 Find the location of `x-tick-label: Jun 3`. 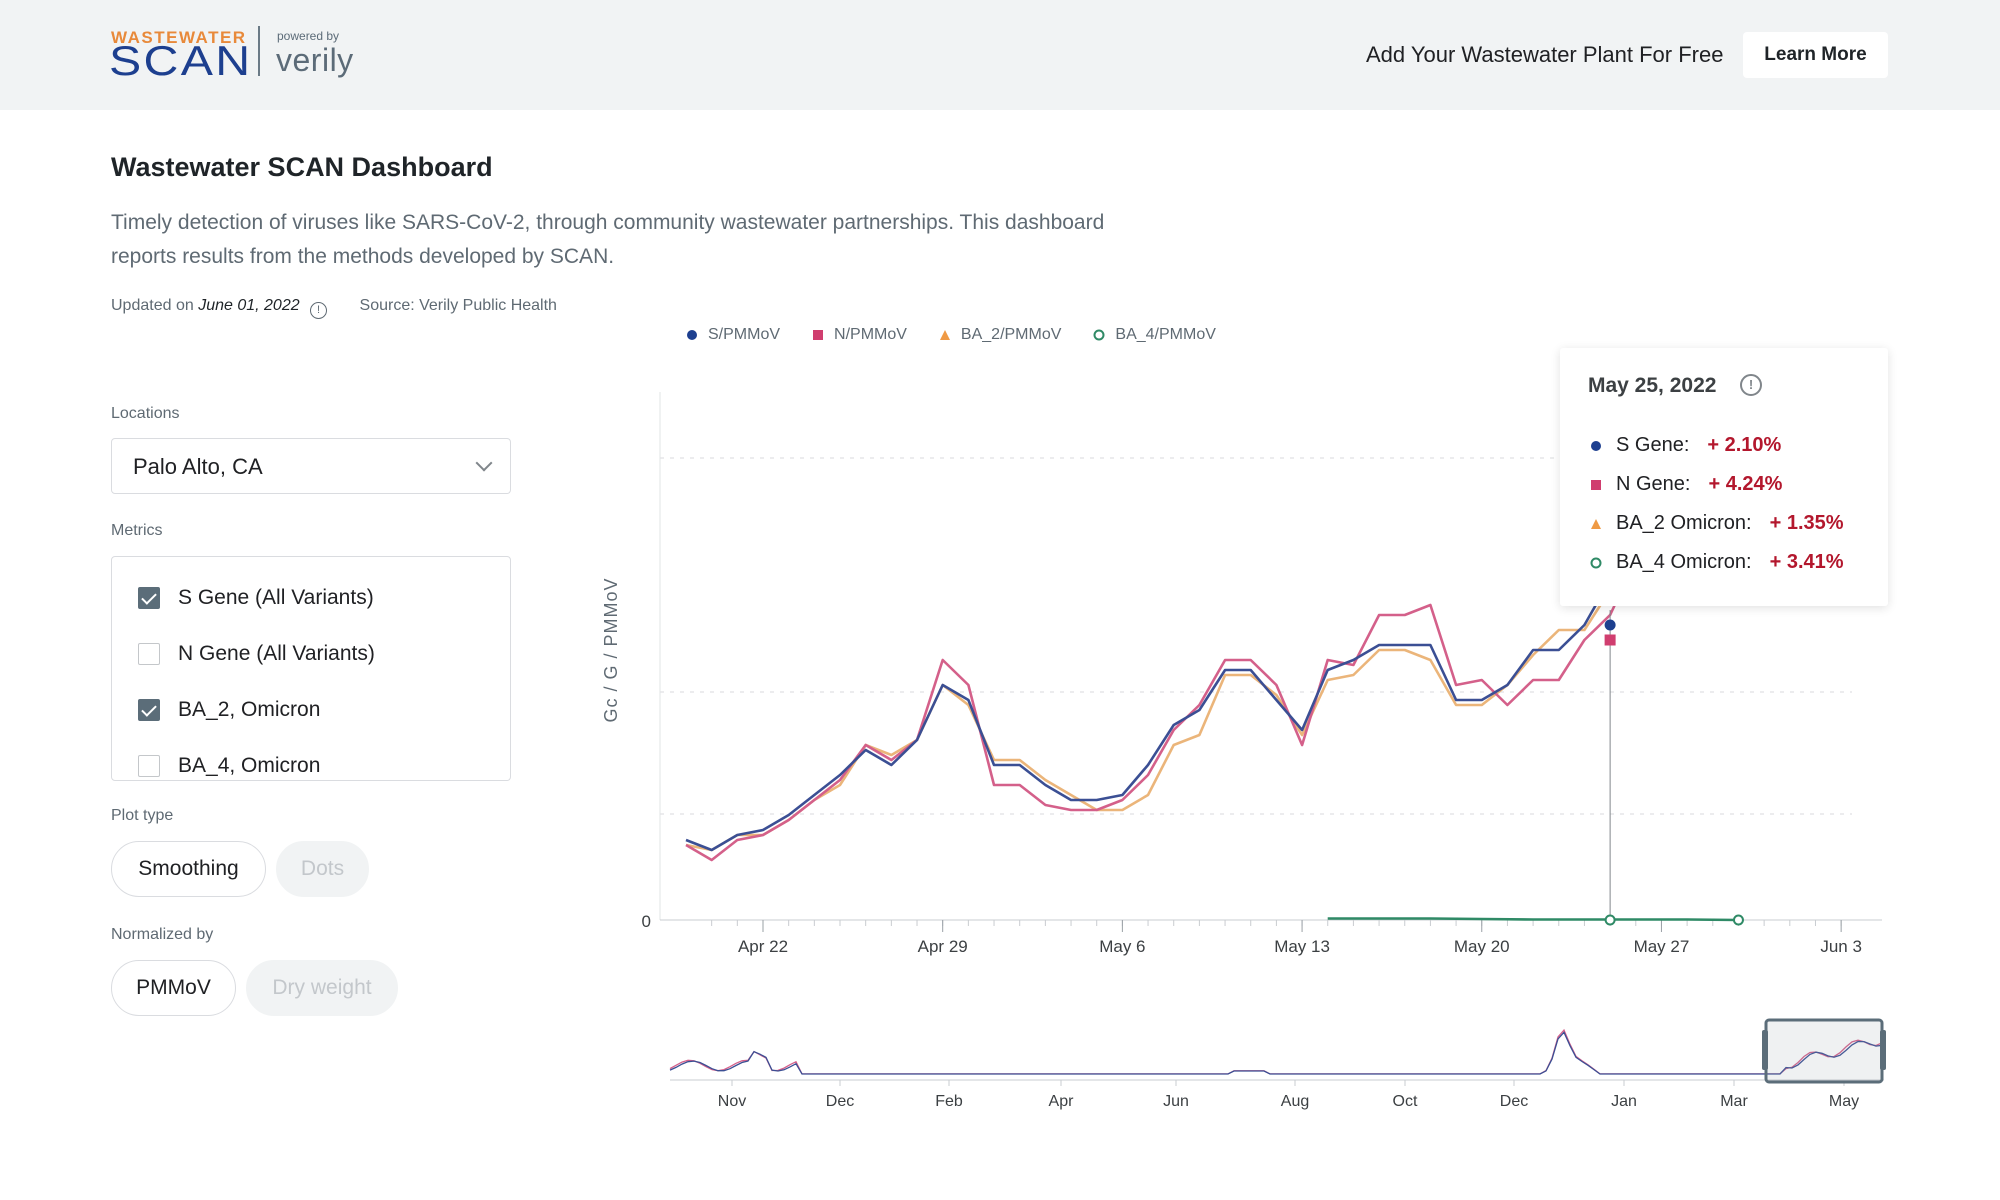

x-tick-label: Jun 3 is located at coordinates (1841, 946).